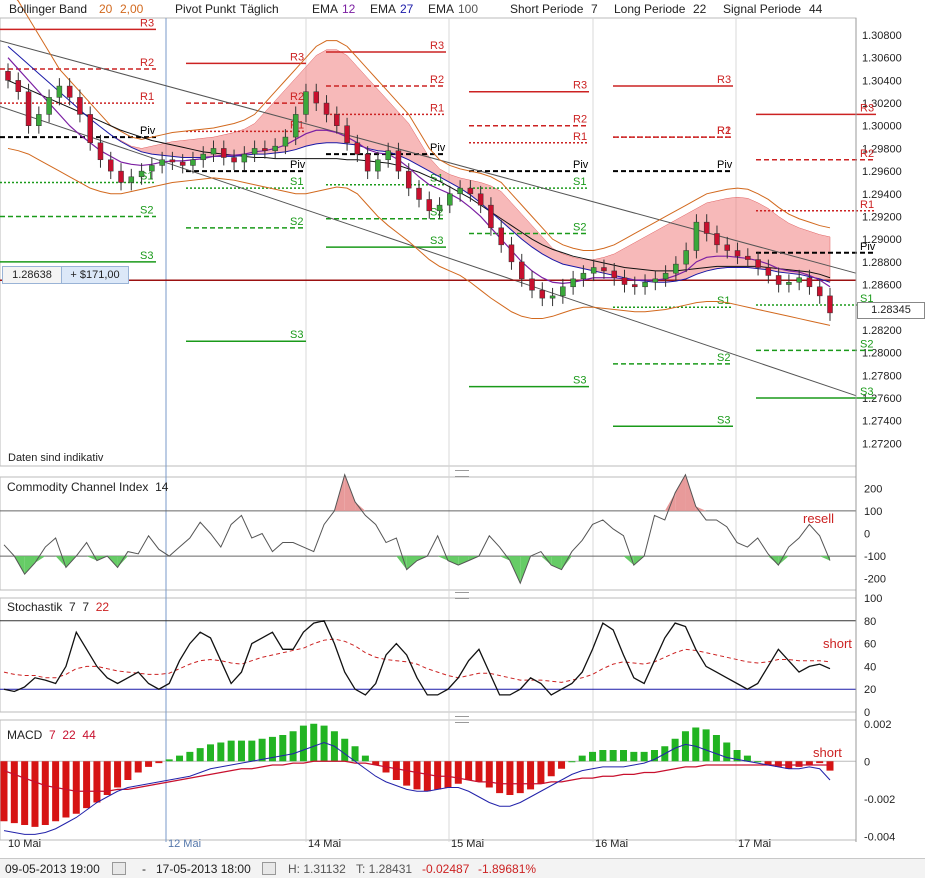 Image resolution: width=925 pixels, height=878 pixels. Describe the element at coordinates (184, 844) in the screenshot. I see `x-tick-label: 12 Mai` at that location.